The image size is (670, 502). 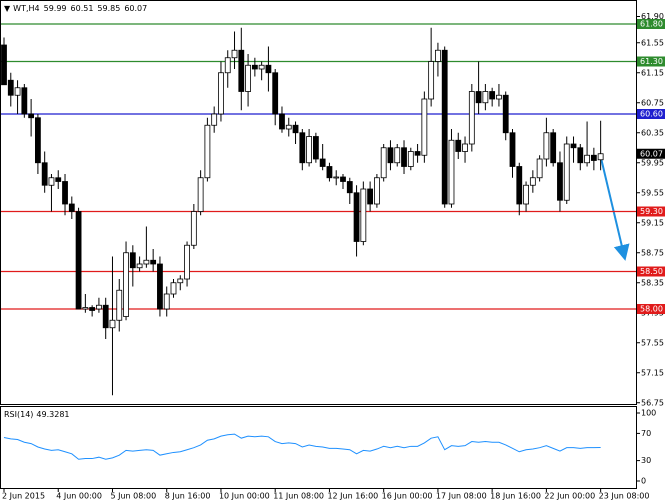 What do you see at coordinates (652, 132) in the screenshot?
I see `y-tick-label: 60.35` at bounding box center [652, 132].